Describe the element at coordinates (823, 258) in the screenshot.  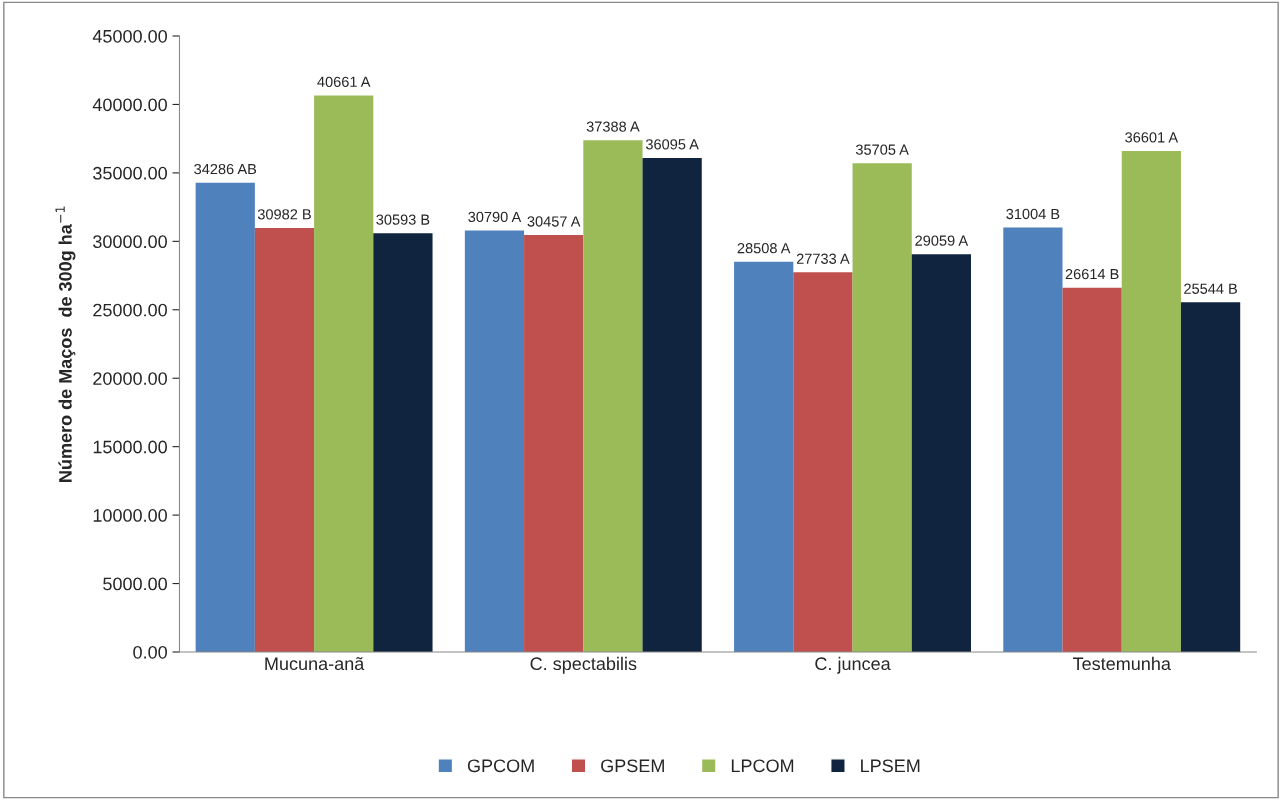
I see `data-label: 27733 A` at that location.